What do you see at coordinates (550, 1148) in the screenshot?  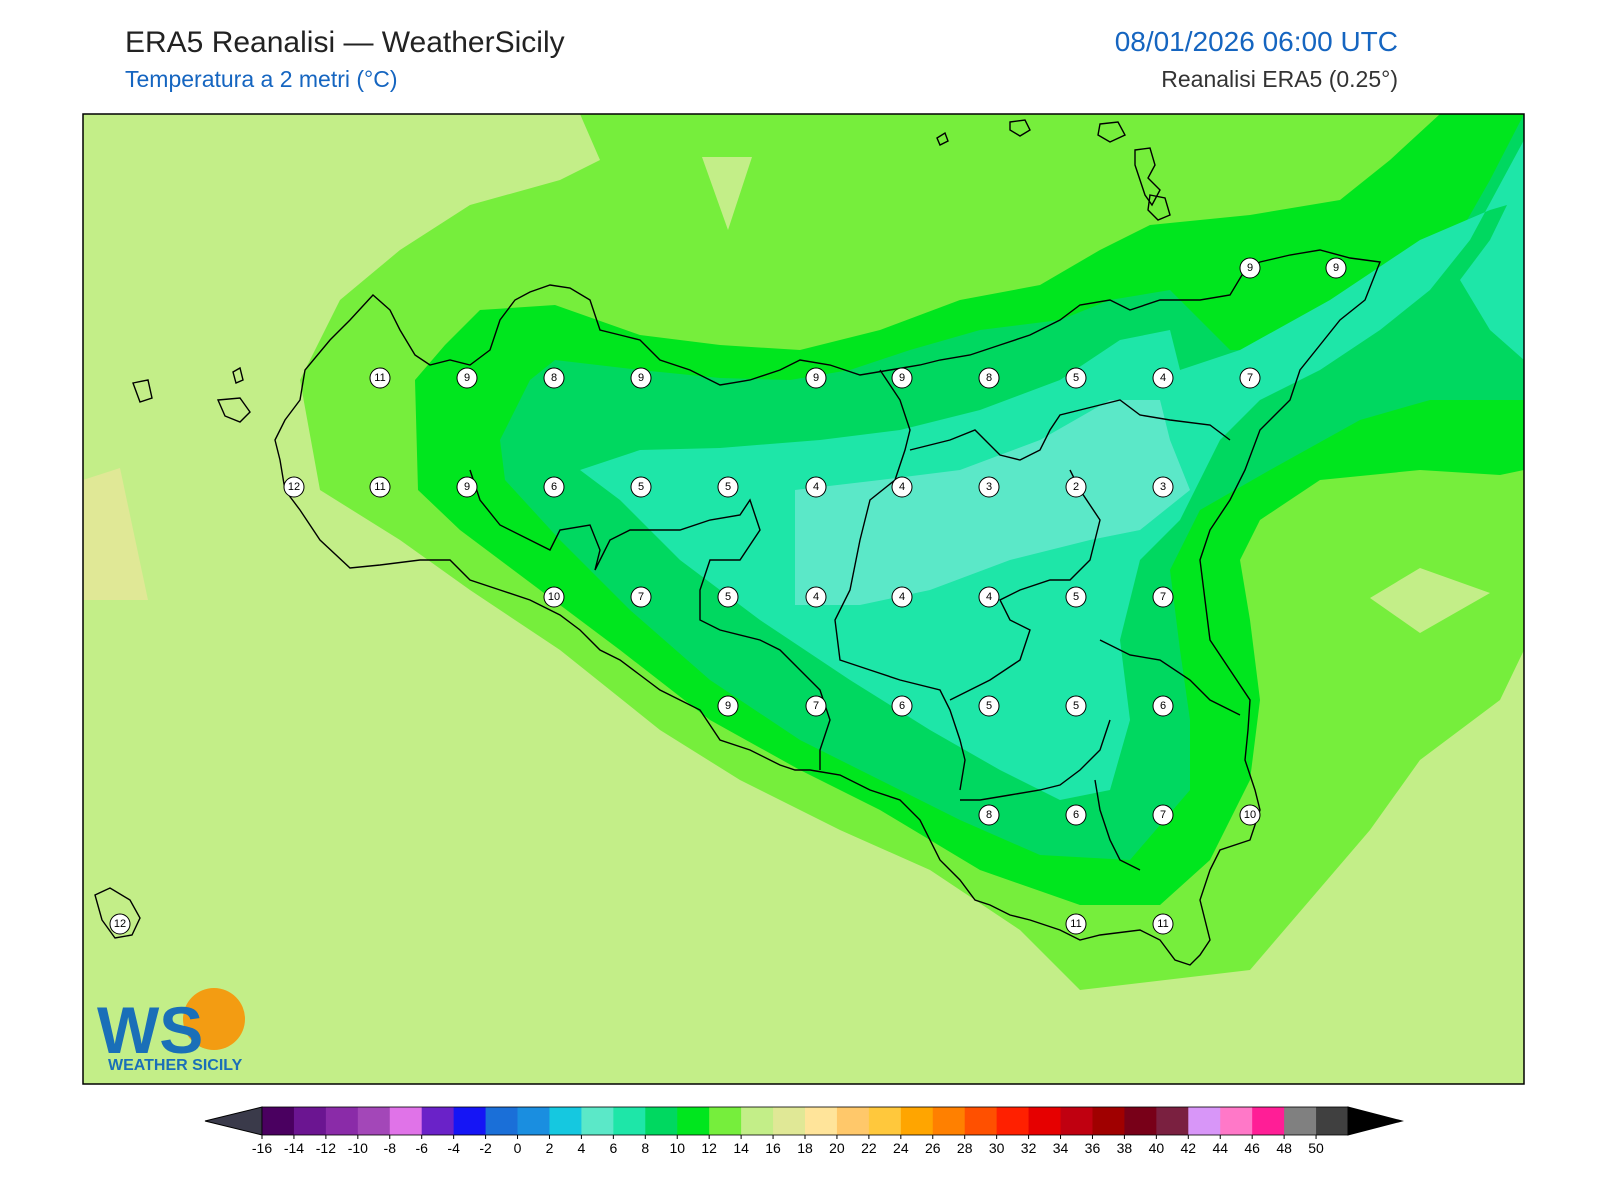 I see `colorbar-tick-label: 2` at bounding box center [550, 1148].